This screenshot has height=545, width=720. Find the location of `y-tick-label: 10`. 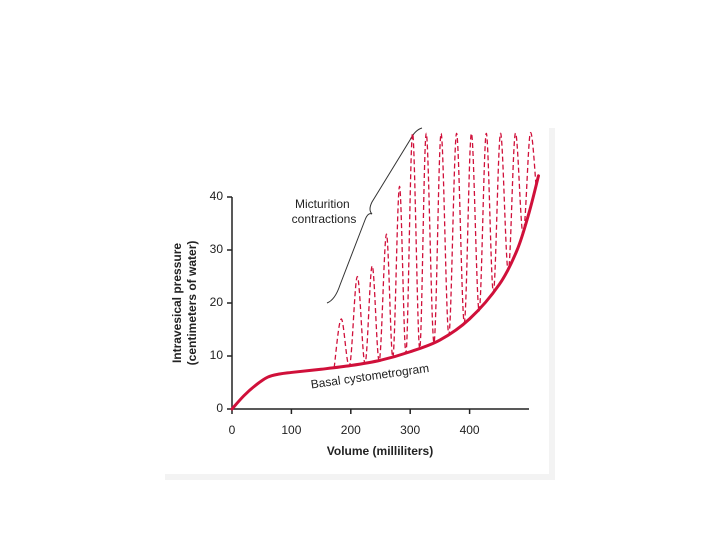

y-tick-label: 10 is located at coordinates (217, 355).